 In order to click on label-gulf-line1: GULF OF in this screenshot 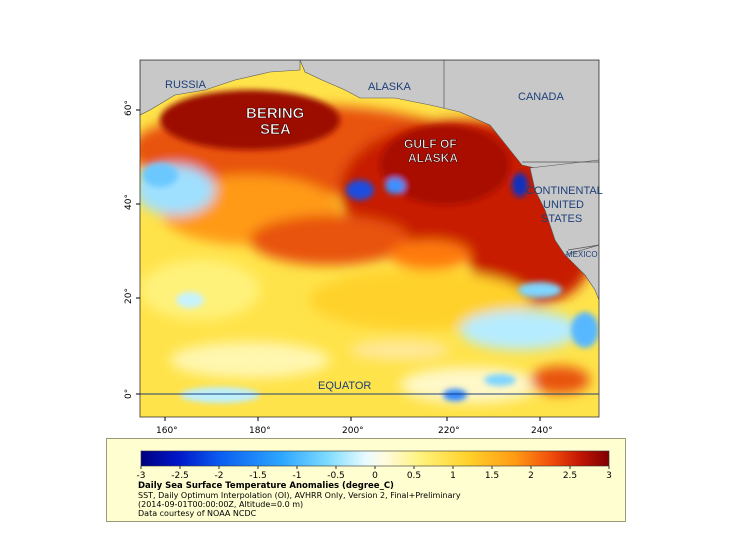, I will do `click(430, 144)`.